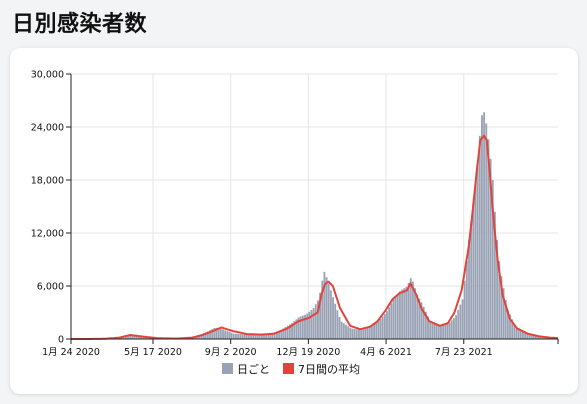 This screenshot has width=587, height=404. I want to click on legend-line-label: 7日間の平均, so click(329, 369).